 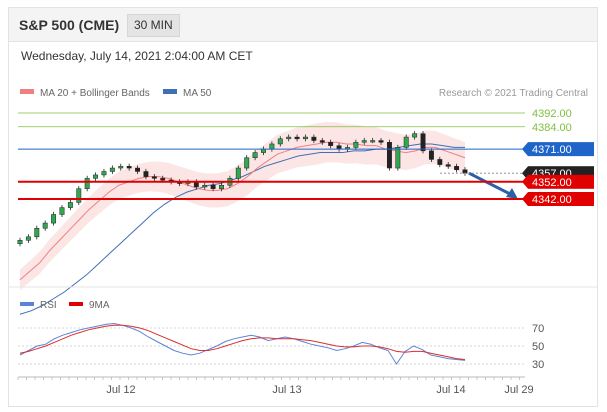 What do you see at coordinates (99, 305) in the screenshot?
I see `legend-9ma-label: 9MA` at bounding box center [99, 305].